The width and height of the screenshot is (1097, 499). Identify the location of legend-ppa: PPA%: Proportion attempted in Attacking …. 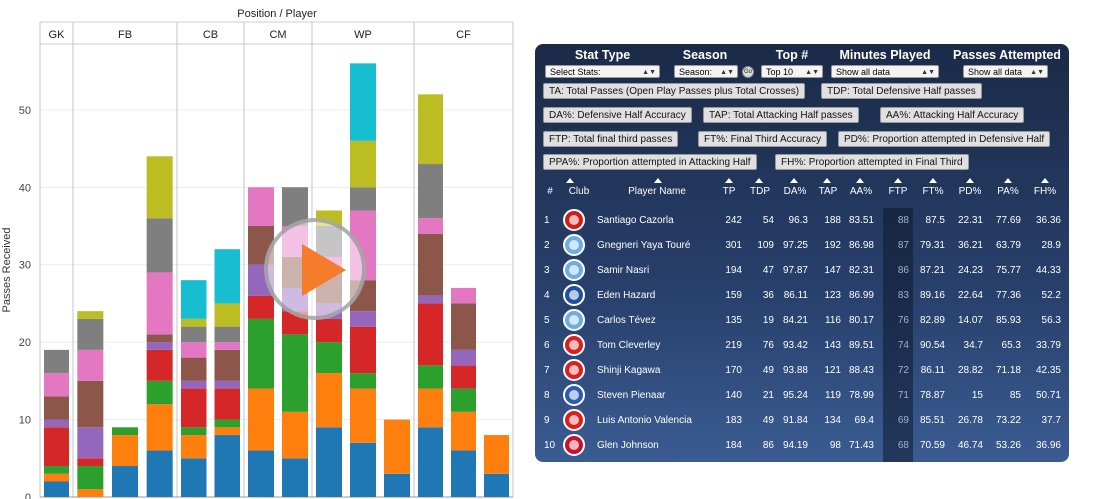
(650, 162).